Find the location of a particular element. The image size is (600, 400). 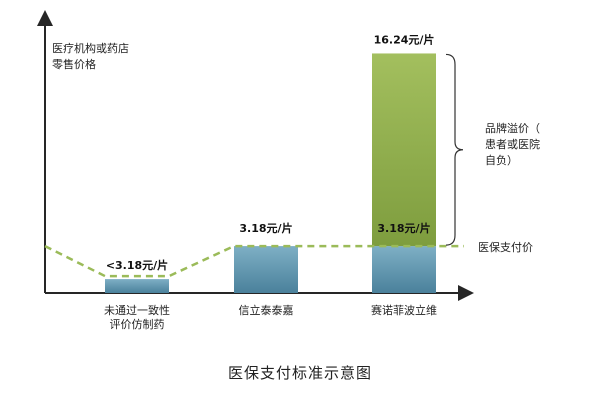

y-axis-label-line-2: 零售价格 is located at coordinates (74, 64).